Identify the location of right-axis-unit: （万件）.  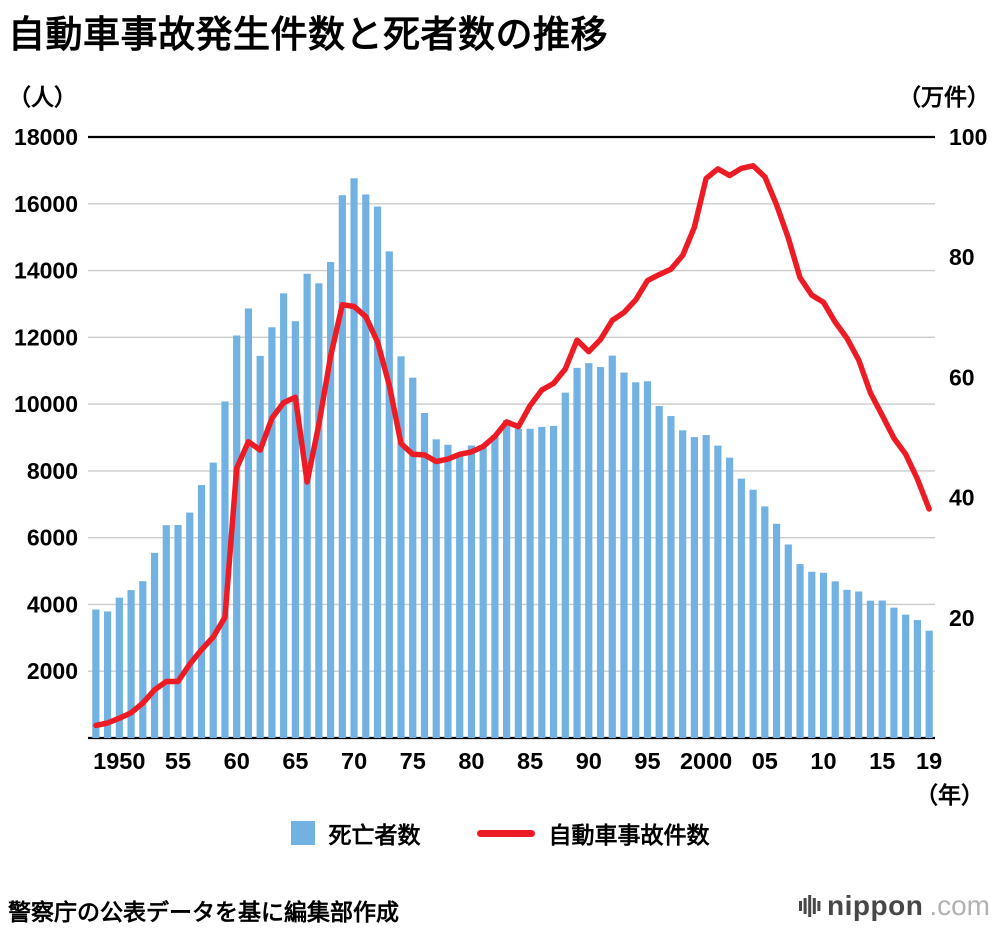
(944, 97).